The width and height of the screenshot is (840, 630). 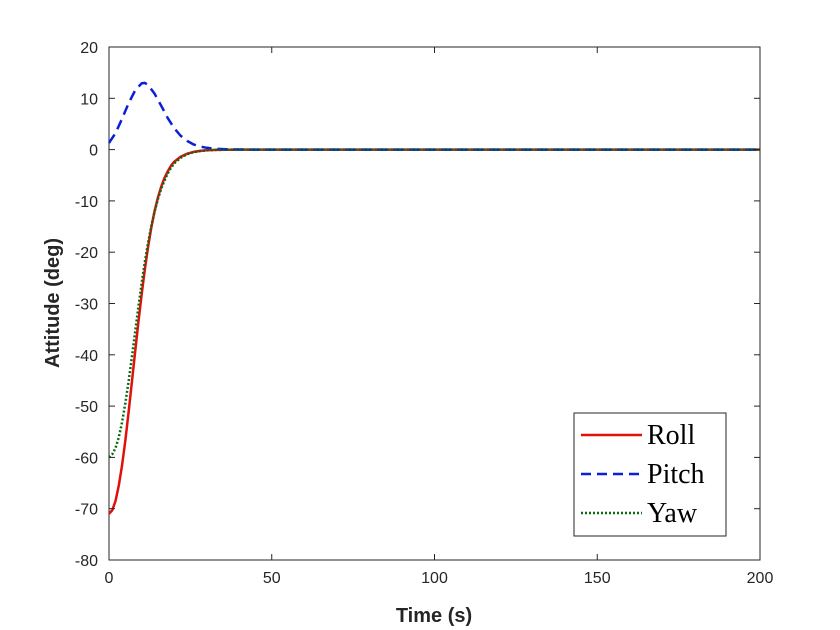 What do you see at coordinates (86, 202) in the screenshot?
I see `y-tick-label: -10` at bounding box center [86, 202].